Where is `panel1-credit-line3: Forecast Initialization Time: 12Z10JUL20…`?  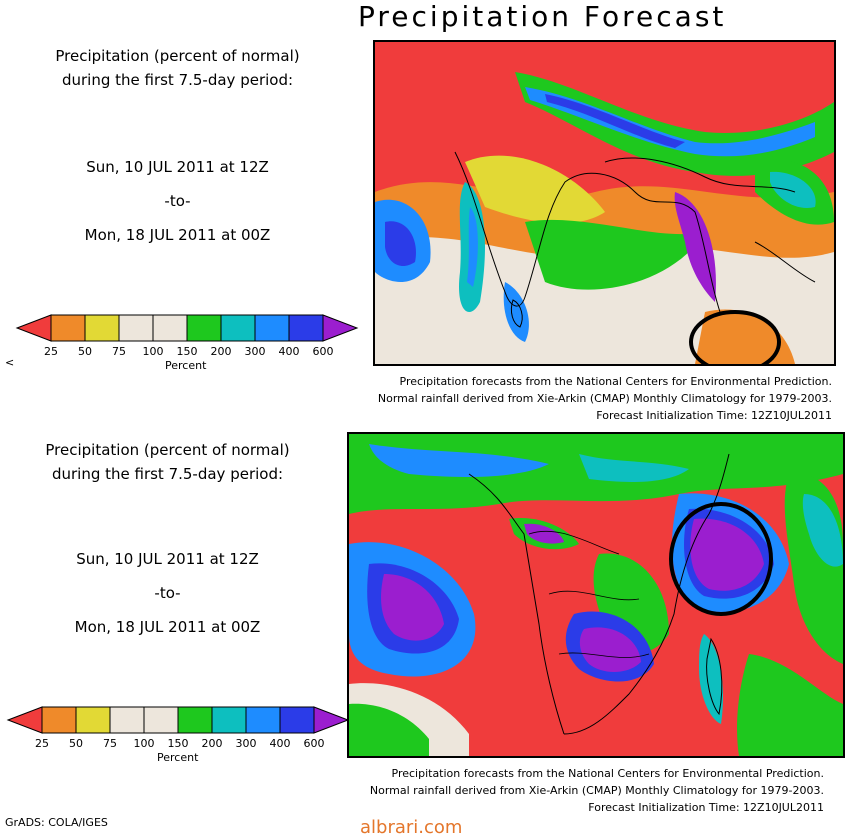
panel1-credit-line3: Forecast Initialization Time: 12Z10JUL20… is located at coordinates (714, 415).